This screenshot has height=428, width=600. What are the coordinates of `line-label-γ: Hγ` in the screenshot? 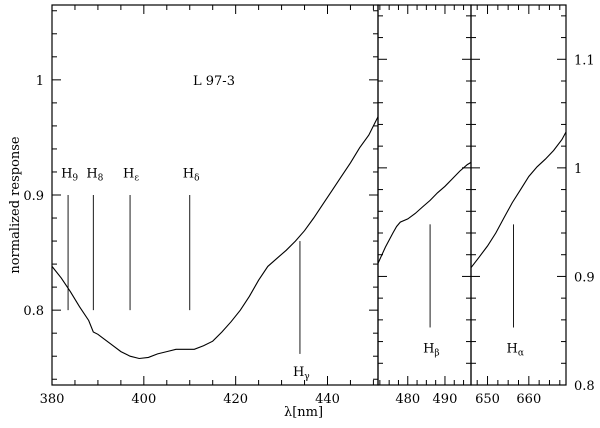 It's located at (301, 373).